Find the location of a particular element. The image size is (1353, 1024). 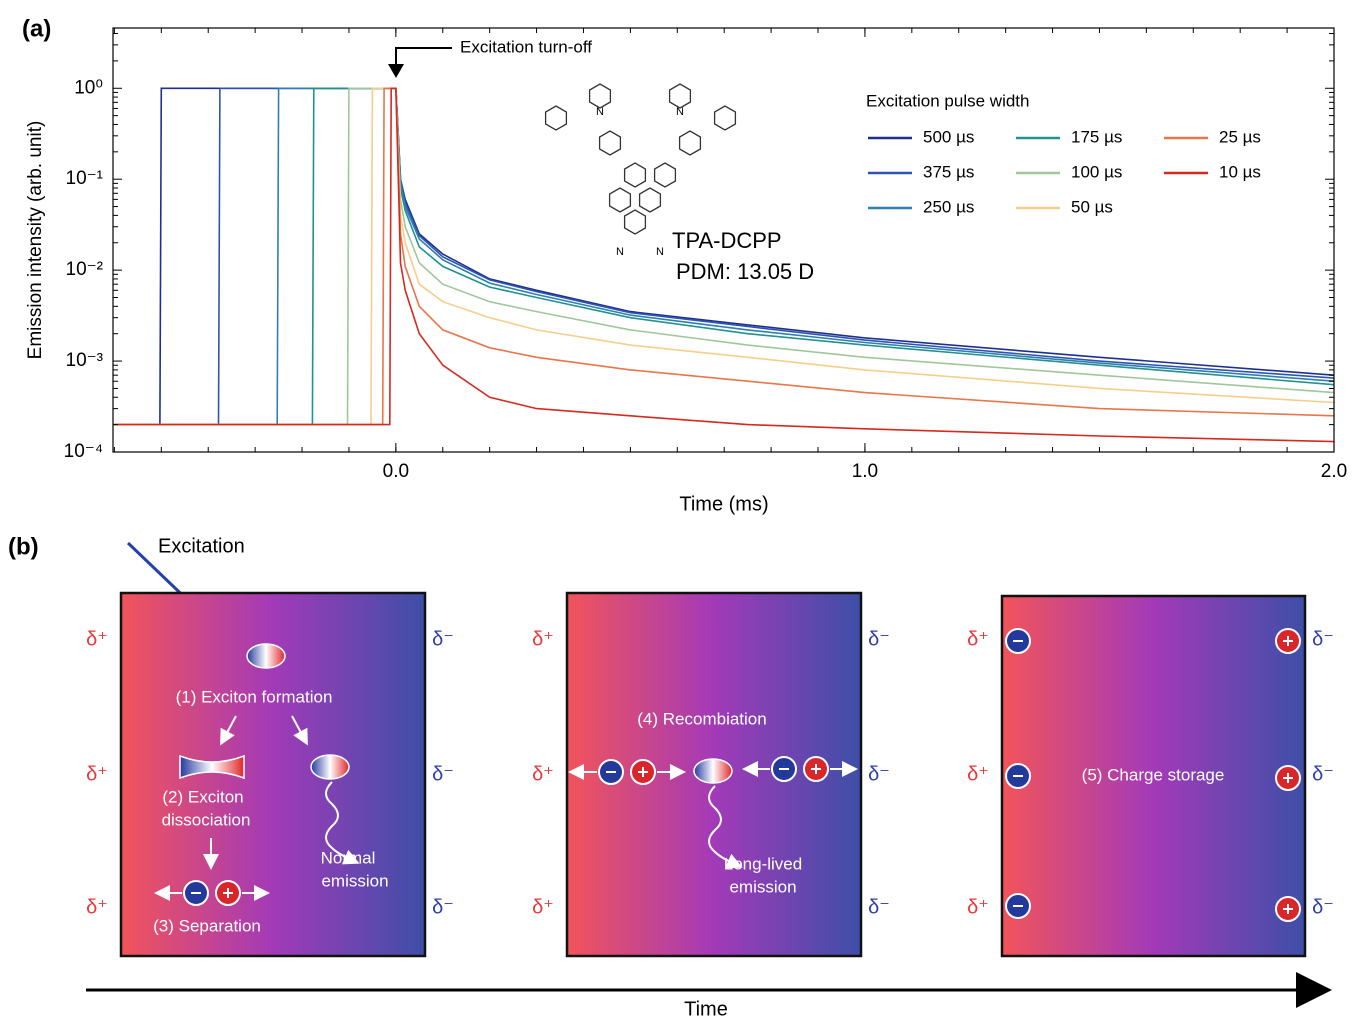

diagram-text: Long-lived is located at coordinates (763, 863).